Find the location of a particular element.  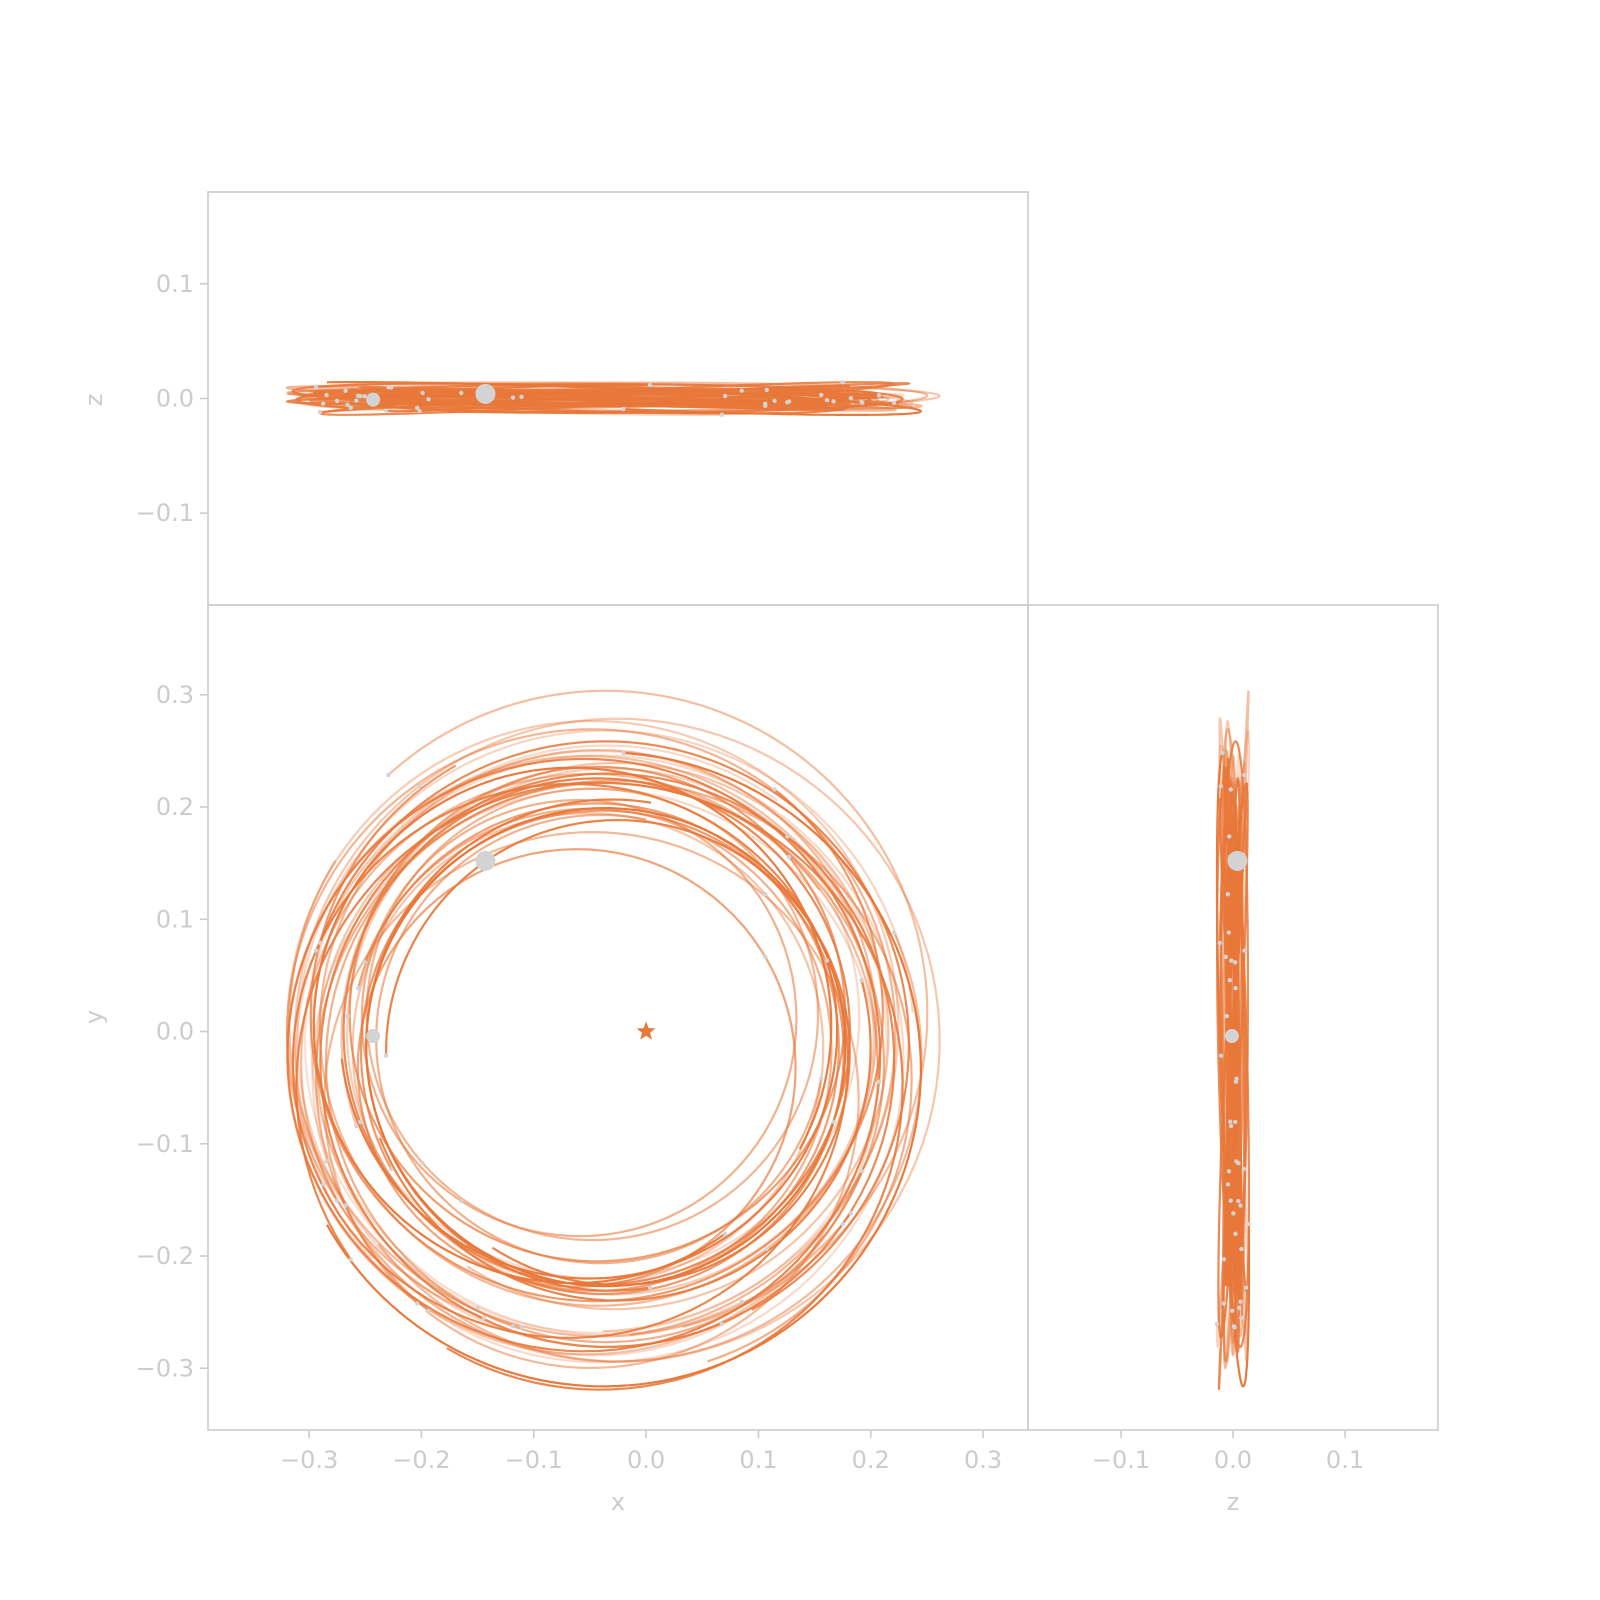

yticks-xz: −0.1 0.0 0.1 is located at coordinates (172, 398).